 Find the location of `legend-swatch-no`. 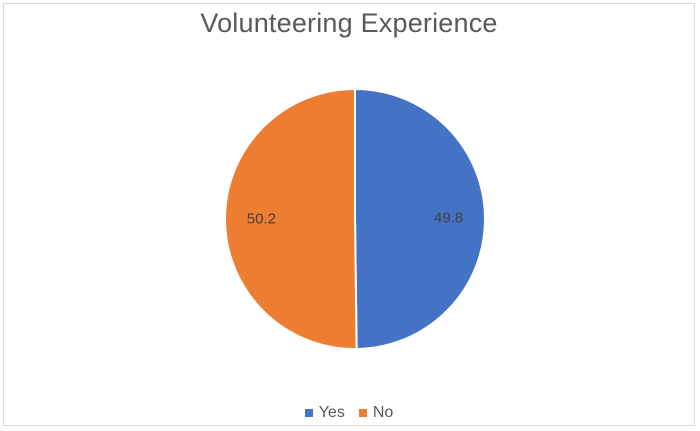

legend-swatch-no is located at coordinates (362, 413).